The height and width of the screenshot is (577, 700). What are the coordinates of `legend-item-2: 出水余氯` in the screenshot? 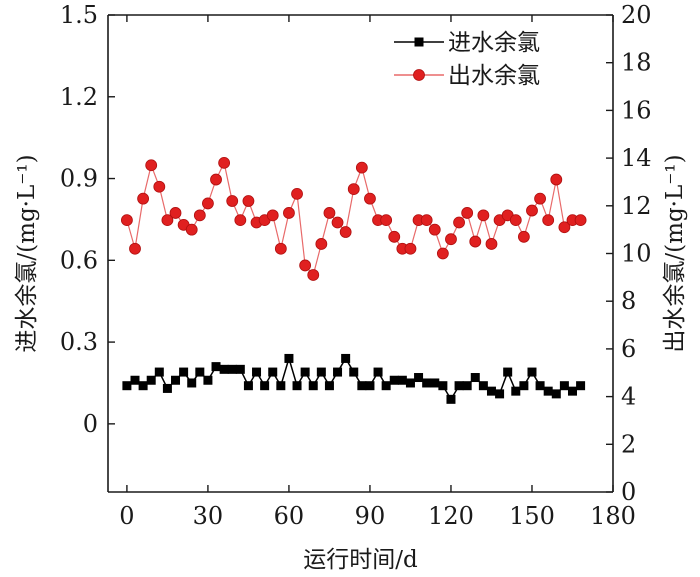 It's located at (467, 76).